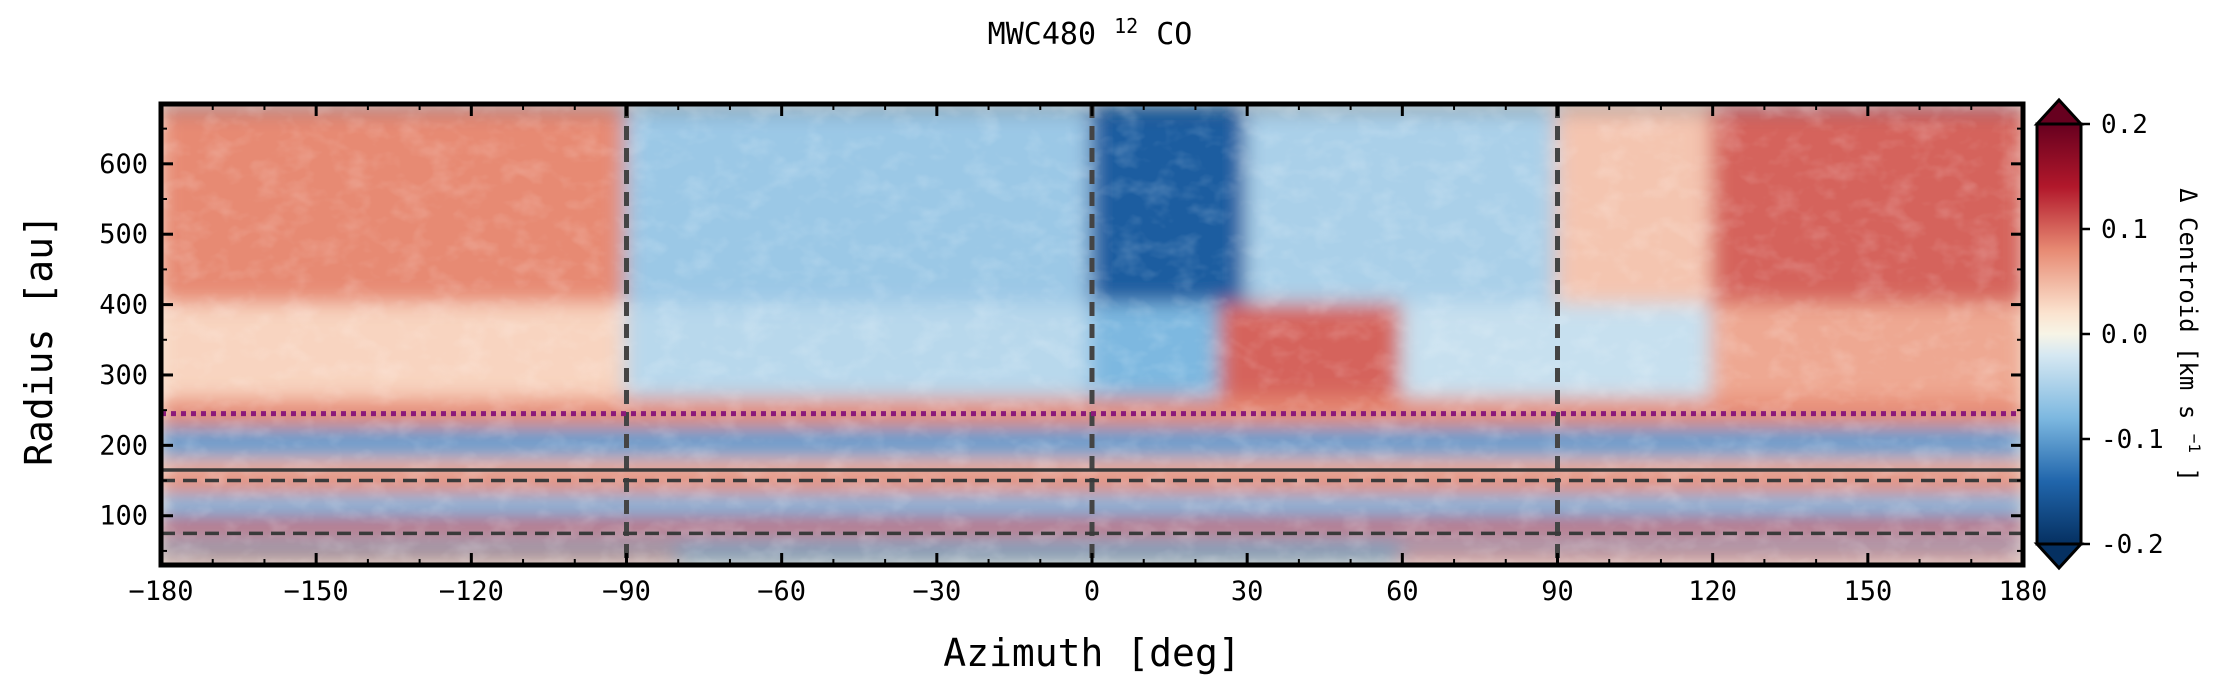 The image size is (2225, 697). What do you see at coordinates (316, 591) in the screenshot?
I see `x-tick-label-1: −150` at bounding box center [316, 591].